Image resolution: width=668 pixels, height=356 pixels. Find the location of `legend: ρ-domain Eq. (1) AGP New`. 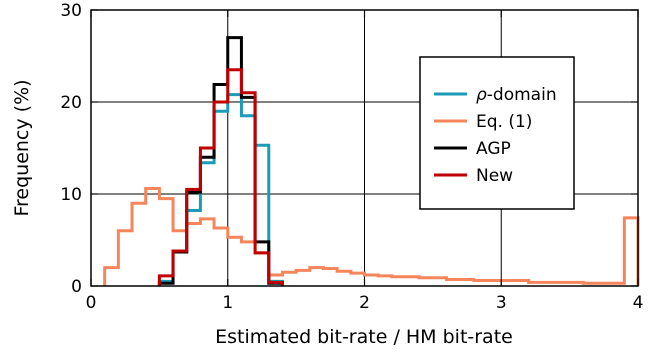

legend: ρ-domain Eq. (1) AGP New is located at coordinates (497, 133).